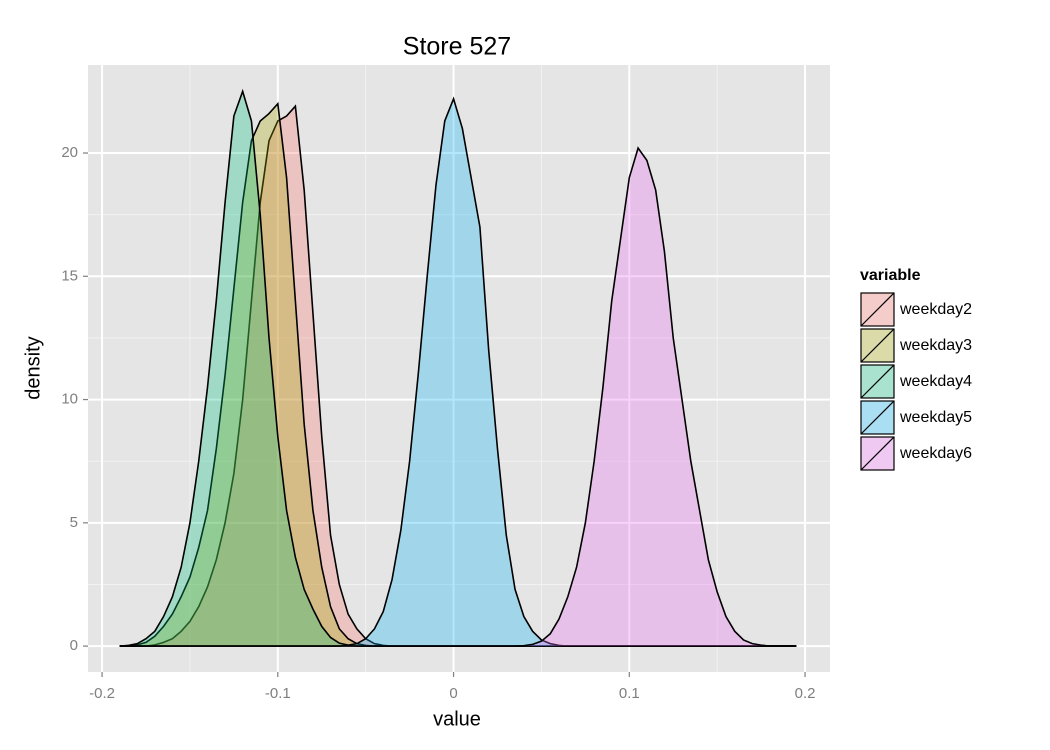 This screenshot has height=750, width=1050. What do you see at coordinates (453, 693) in the screenshot?
I see `x-tick-label: 0` at bounding box center [453, 693].